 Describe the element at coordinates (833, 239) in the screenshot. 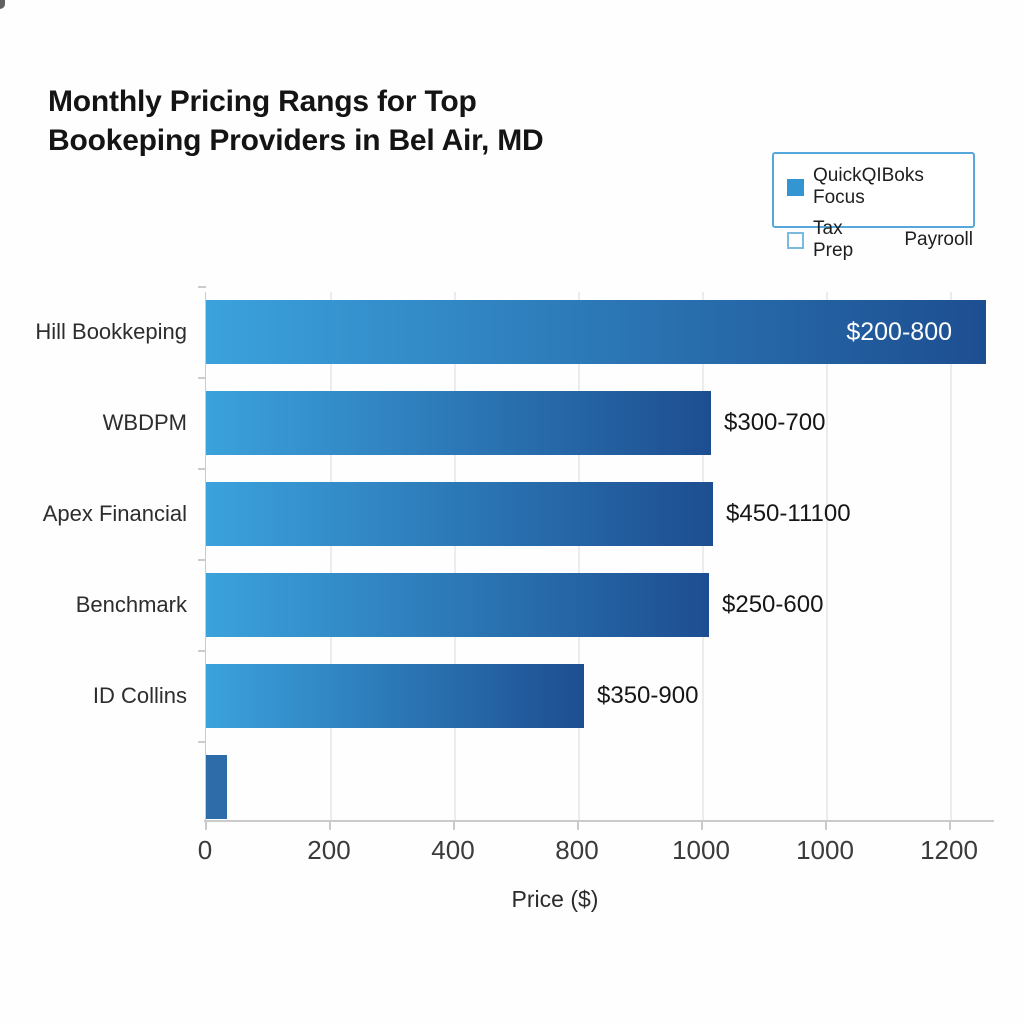

I see `legend-label-tax-prep: Tax Prep` at that location.